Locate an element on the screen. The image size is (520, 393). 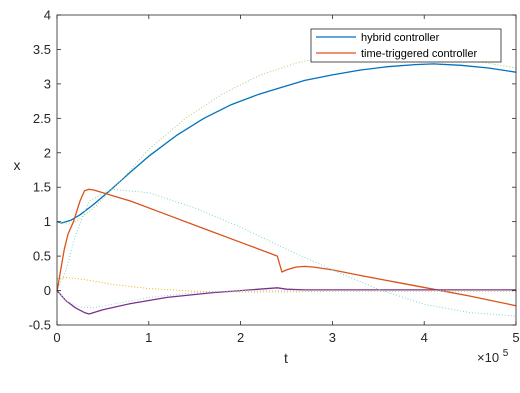
x-axis-exponent: ×10 5 is located at coordinates (493, 356).